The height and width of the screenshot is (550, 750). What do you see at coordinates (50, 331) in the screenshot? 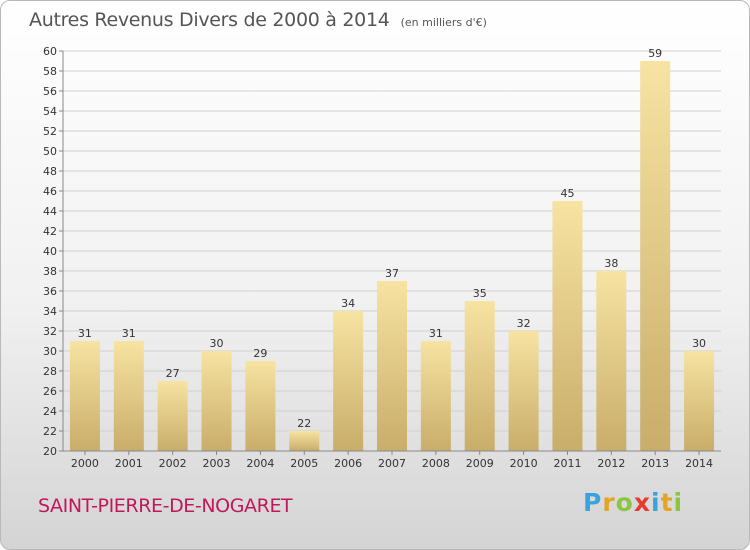
I see `y-tick-label: 32` at bounding box center [50, 331].